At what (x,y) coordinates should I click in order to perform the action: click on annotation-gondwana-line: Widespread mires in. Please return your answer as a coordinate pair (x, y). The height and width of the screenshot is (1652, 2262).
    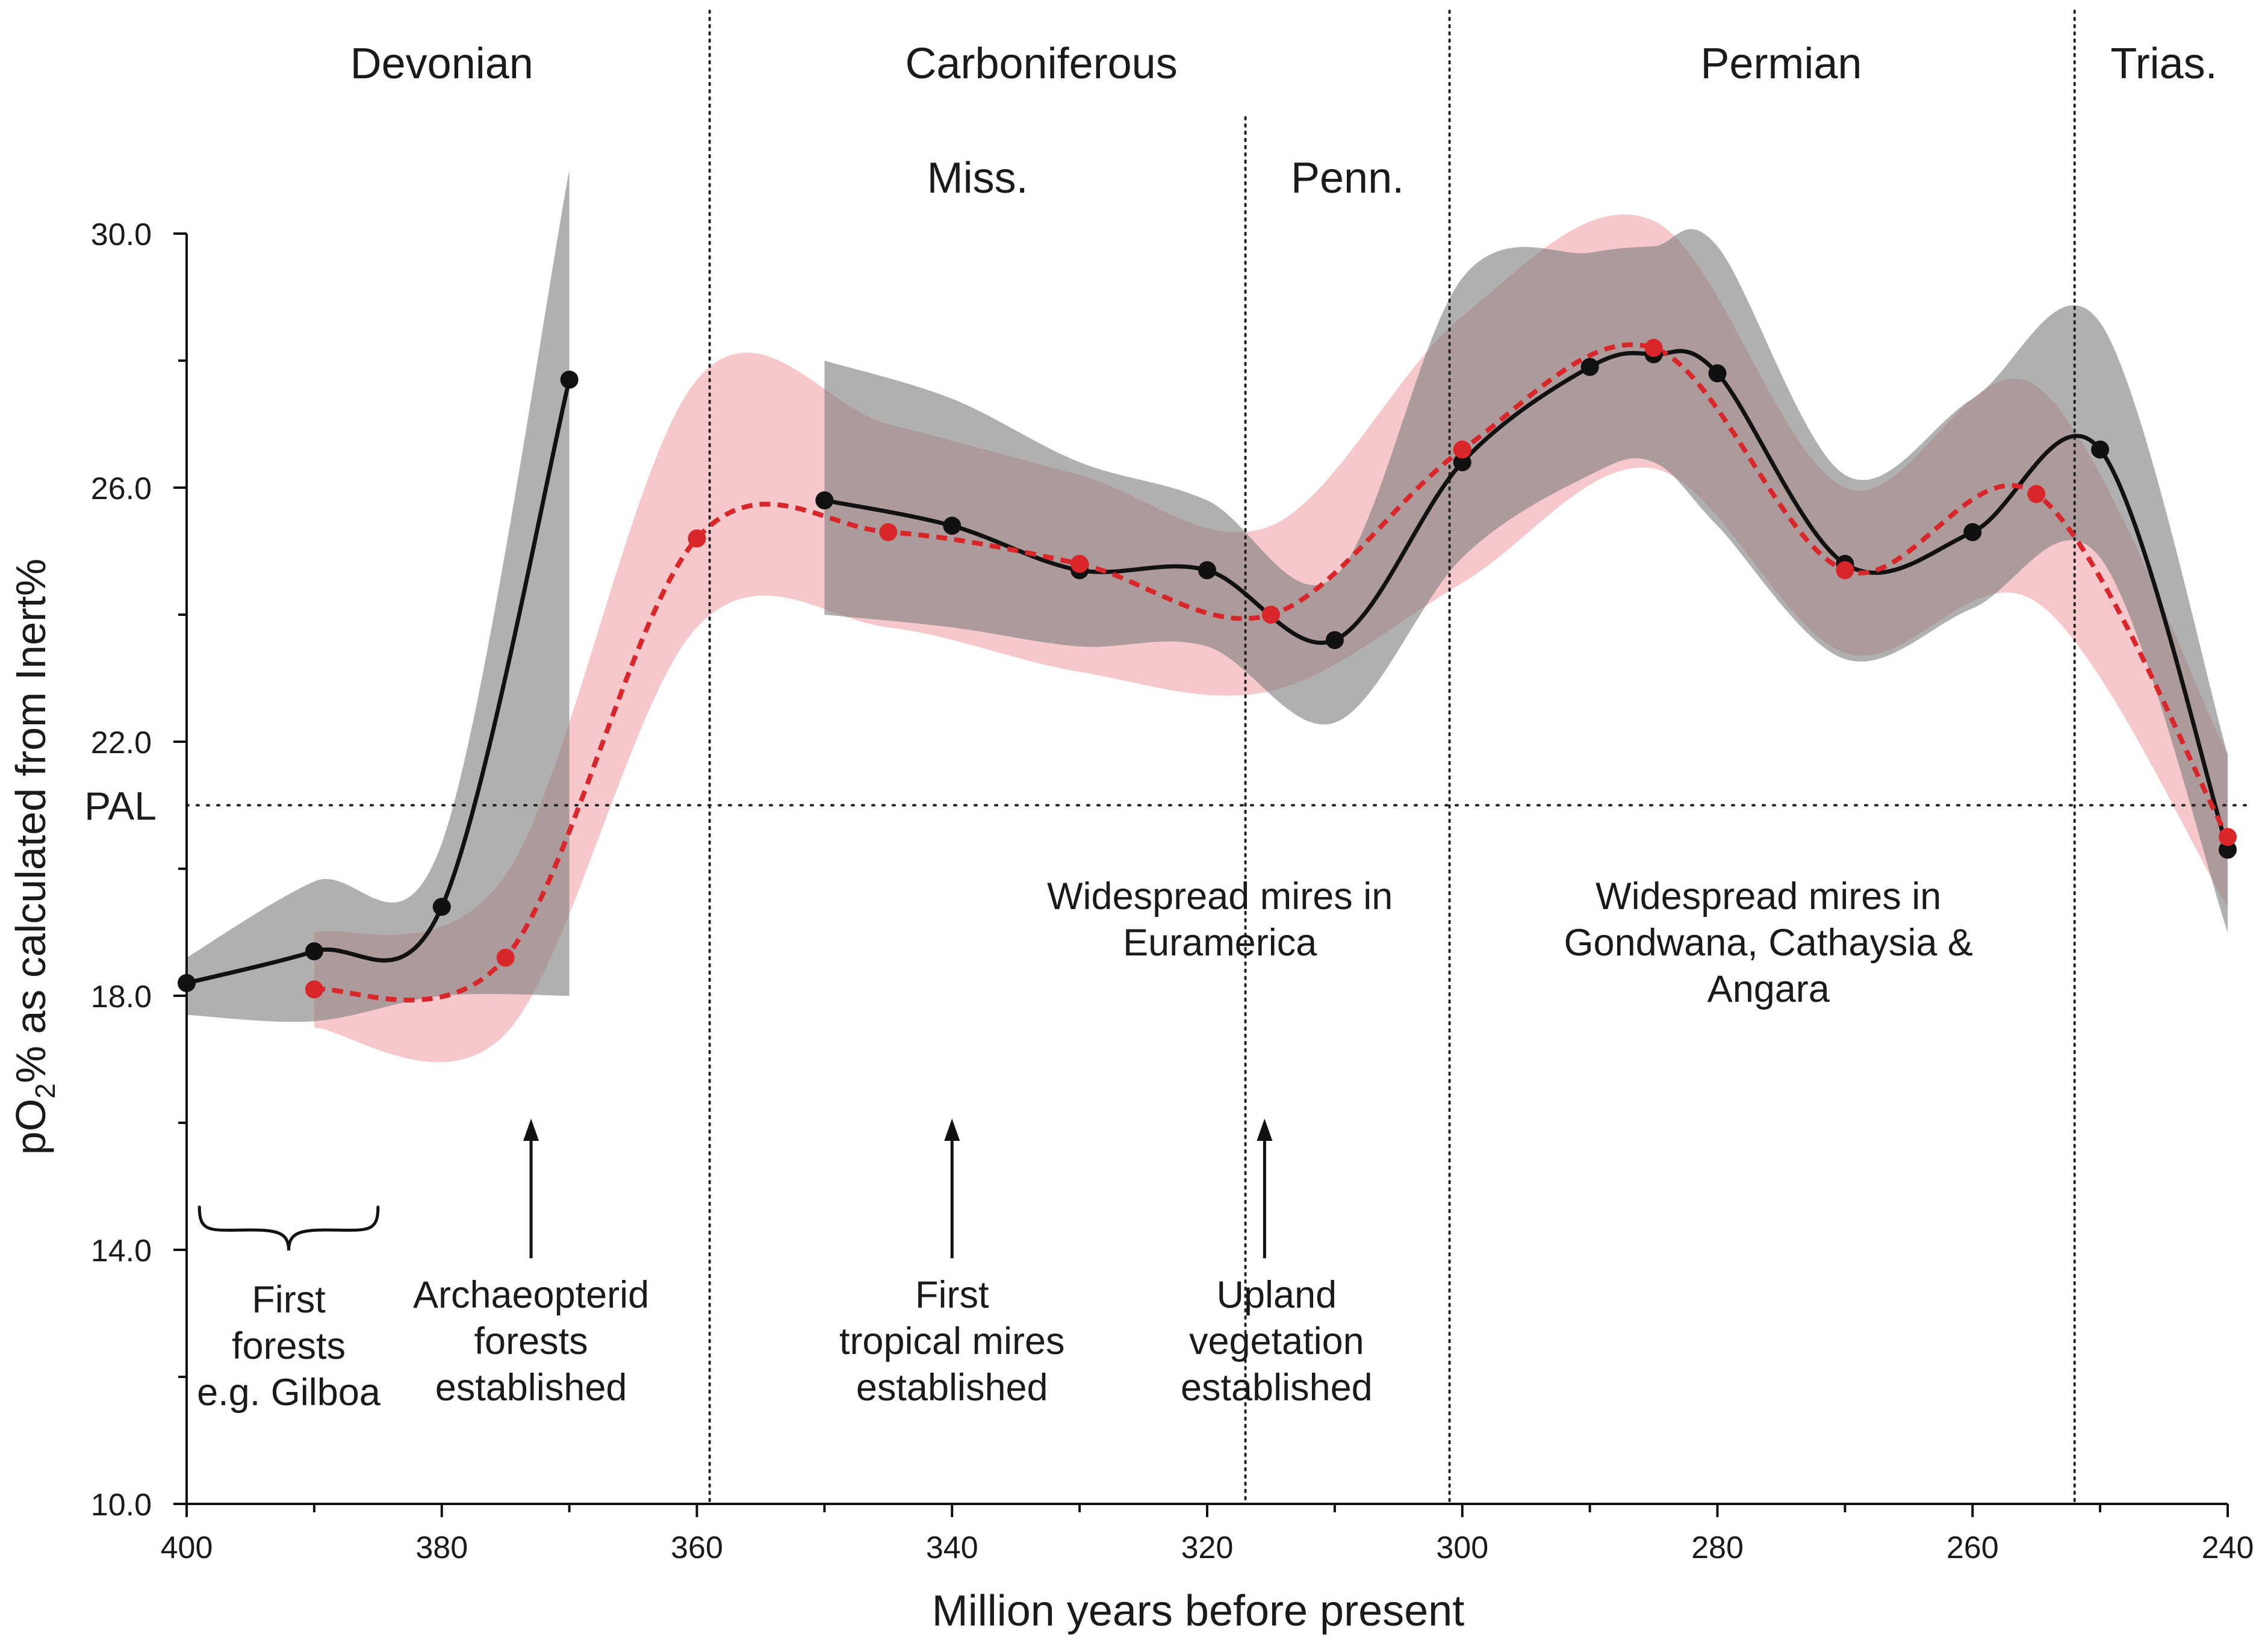
    Looking at the image, I should click on (1768, 896).